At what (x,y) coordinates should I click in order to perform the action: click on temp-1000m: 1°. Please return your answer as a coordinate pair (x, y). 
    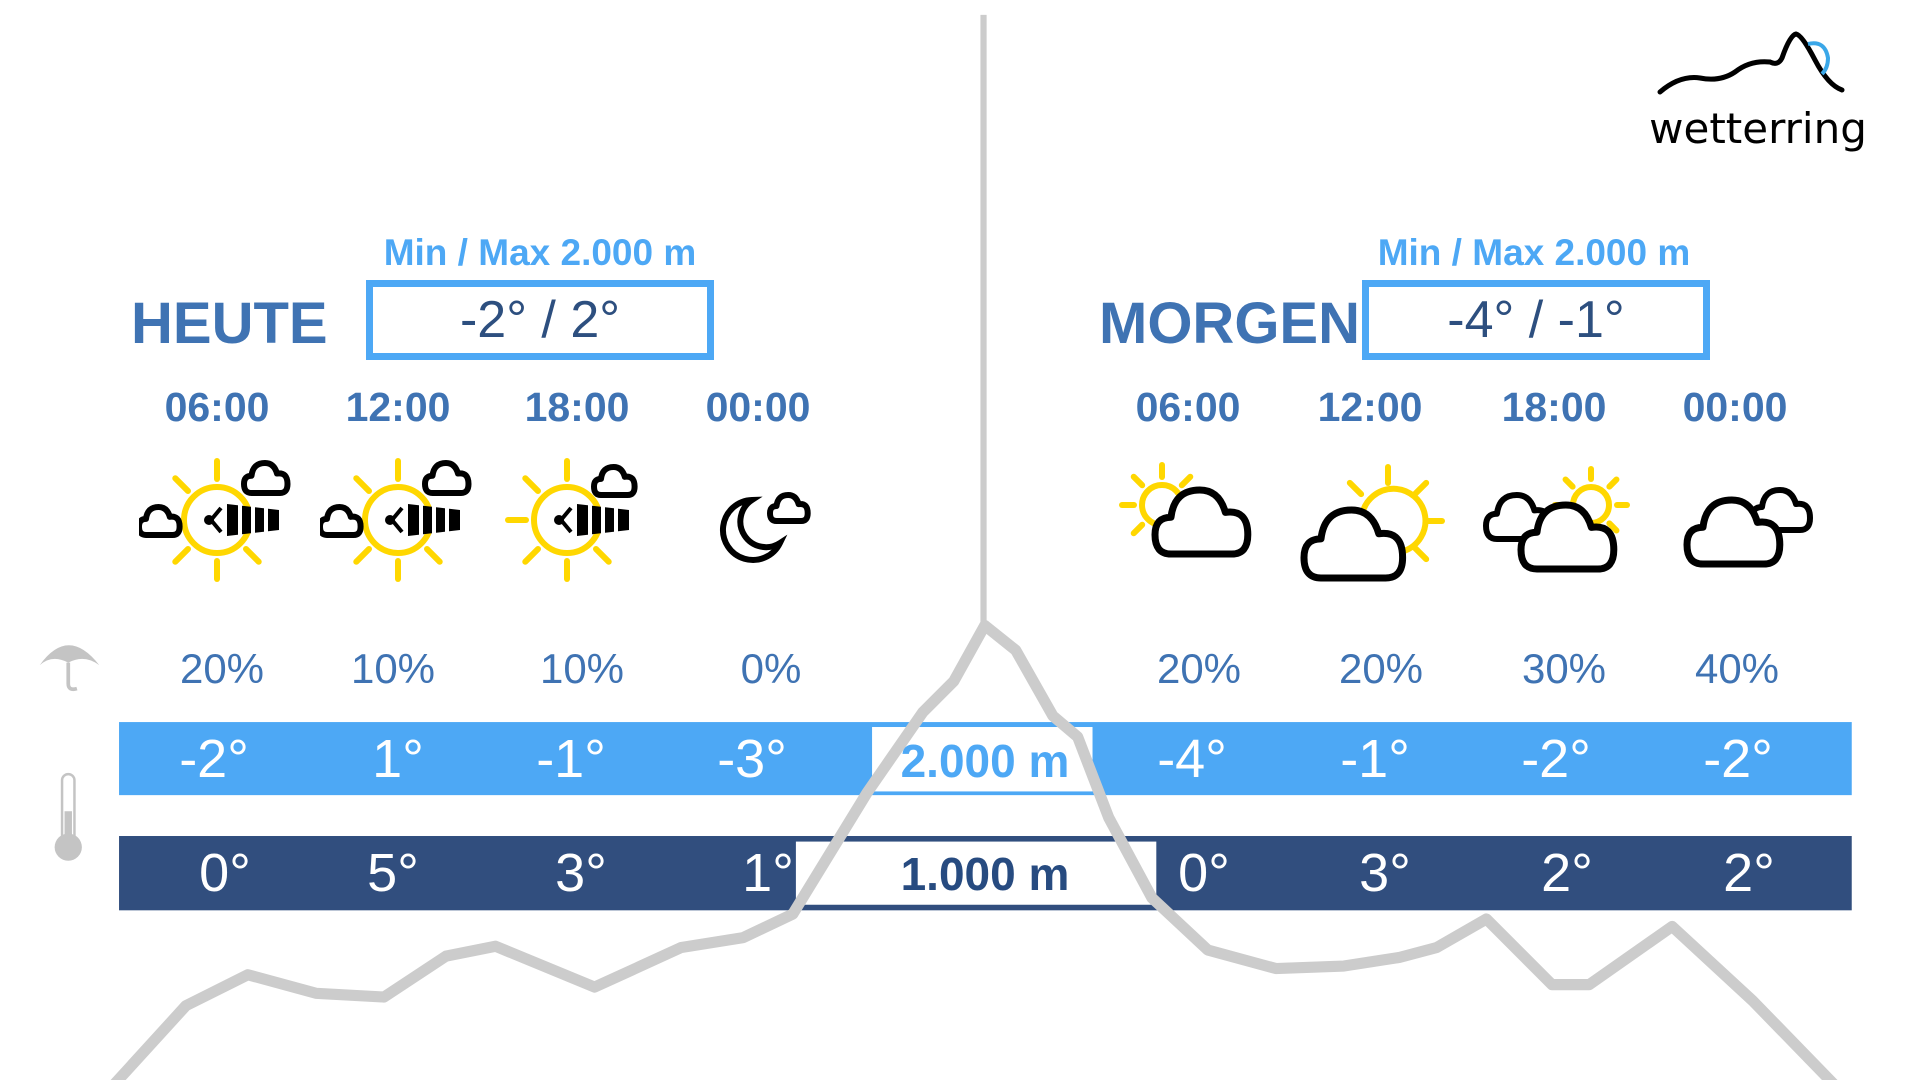
    Looking at the image, I should click on (768, 873).